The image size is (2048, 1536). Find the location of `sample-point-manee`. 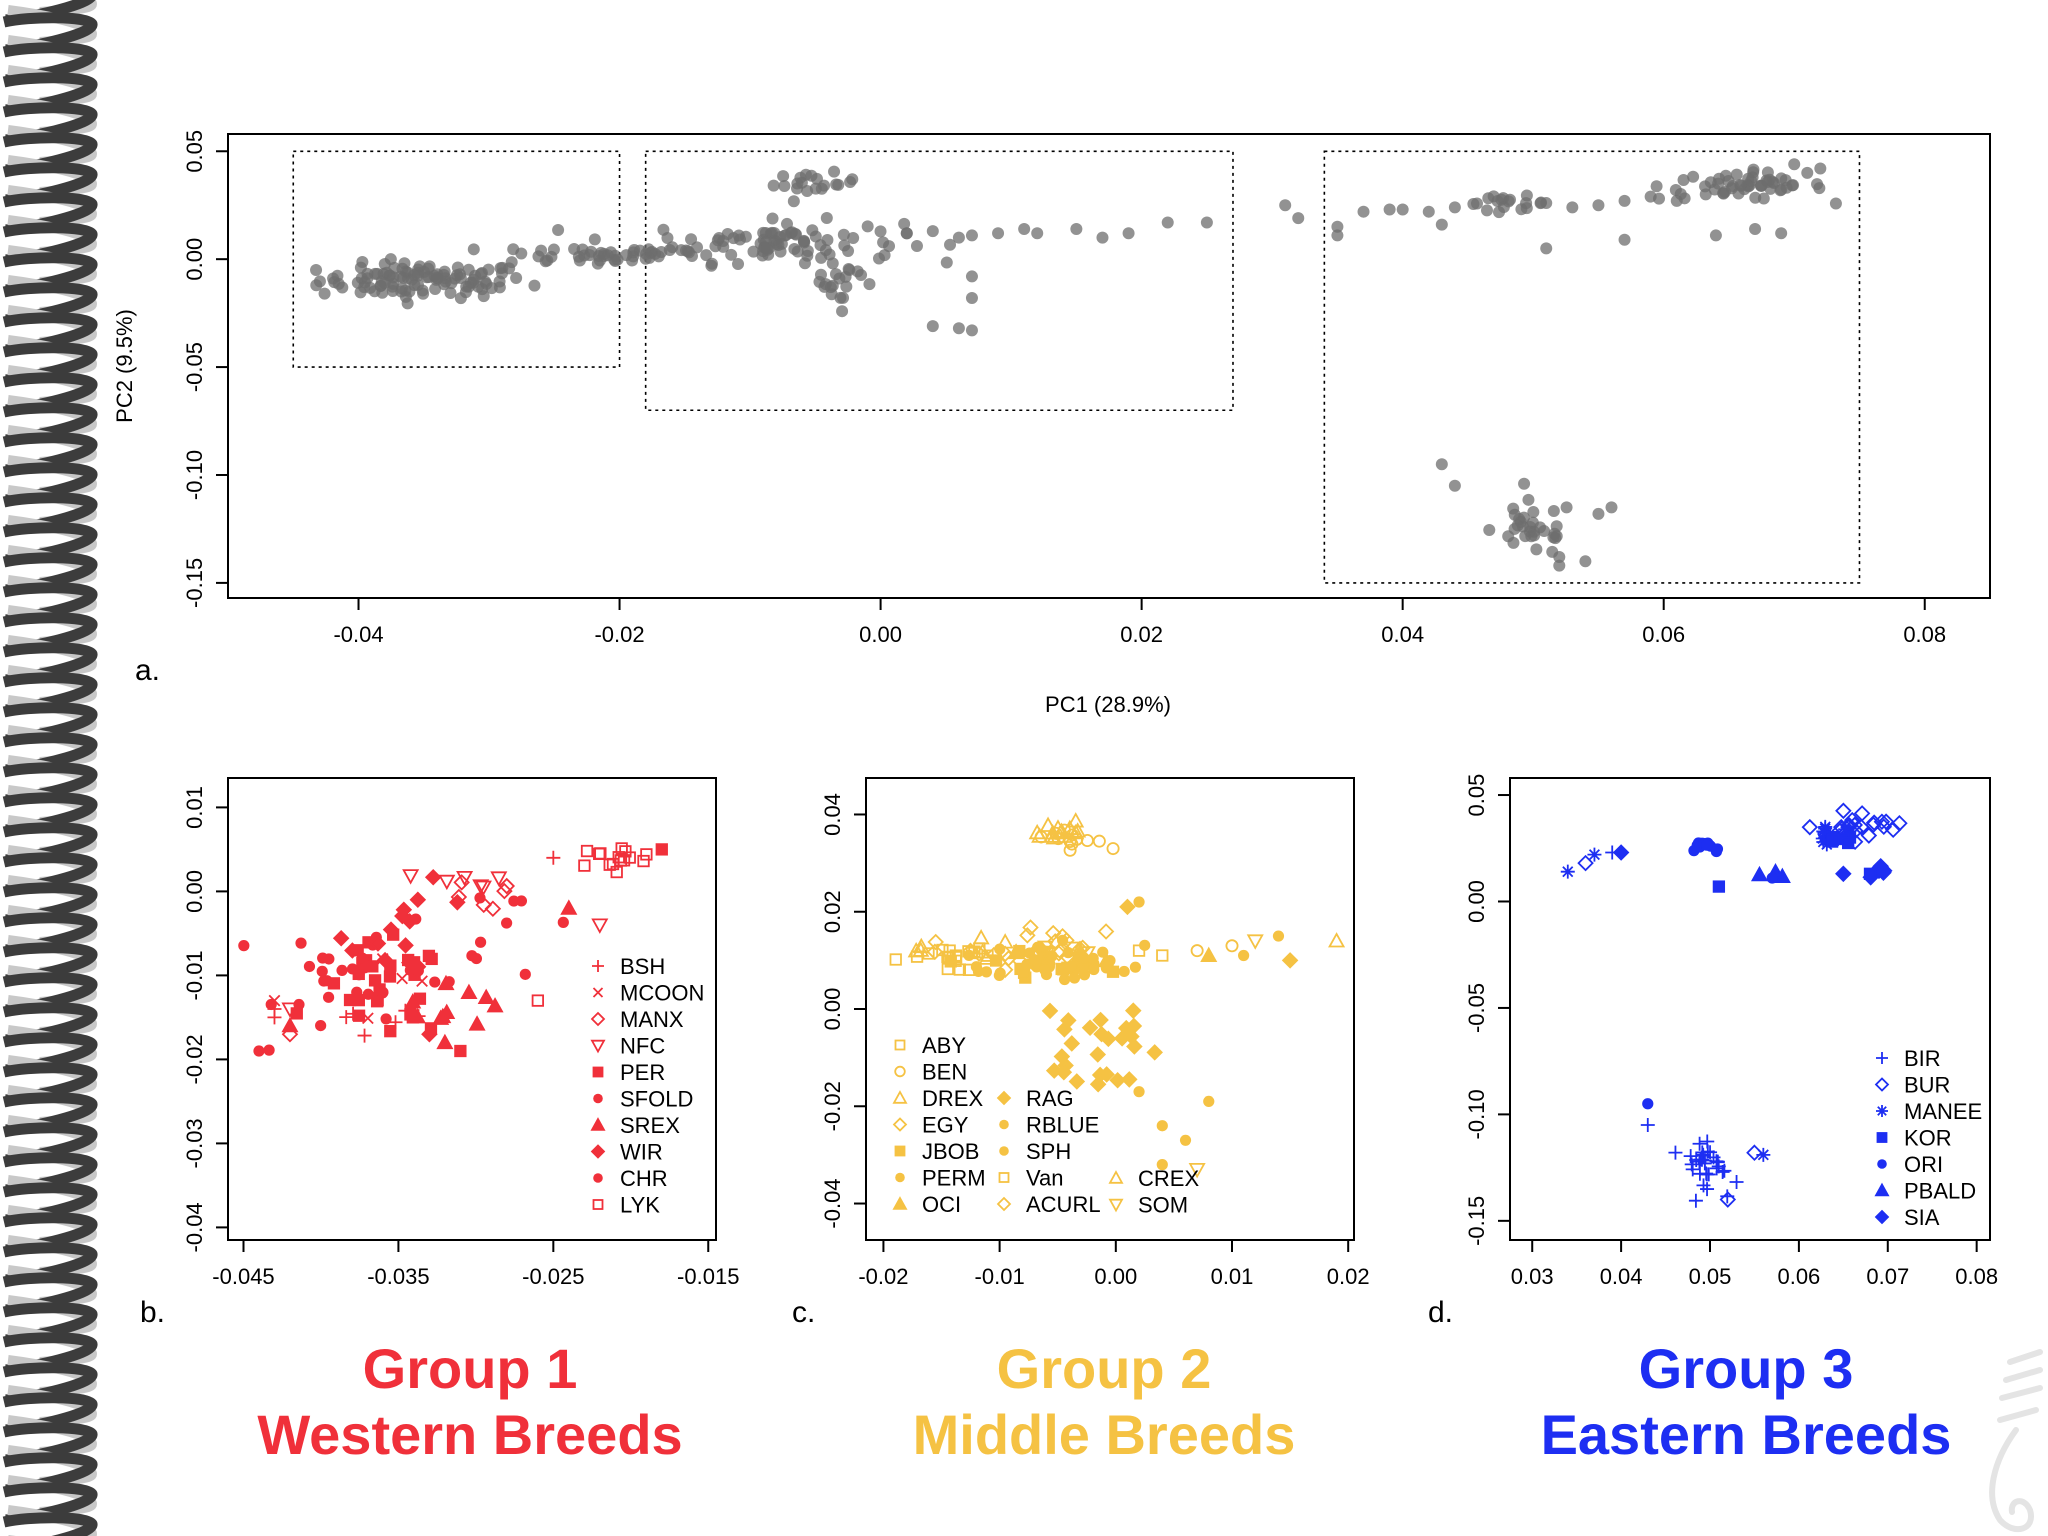

sample-point-manee is located at coordinates (1763, 1154).